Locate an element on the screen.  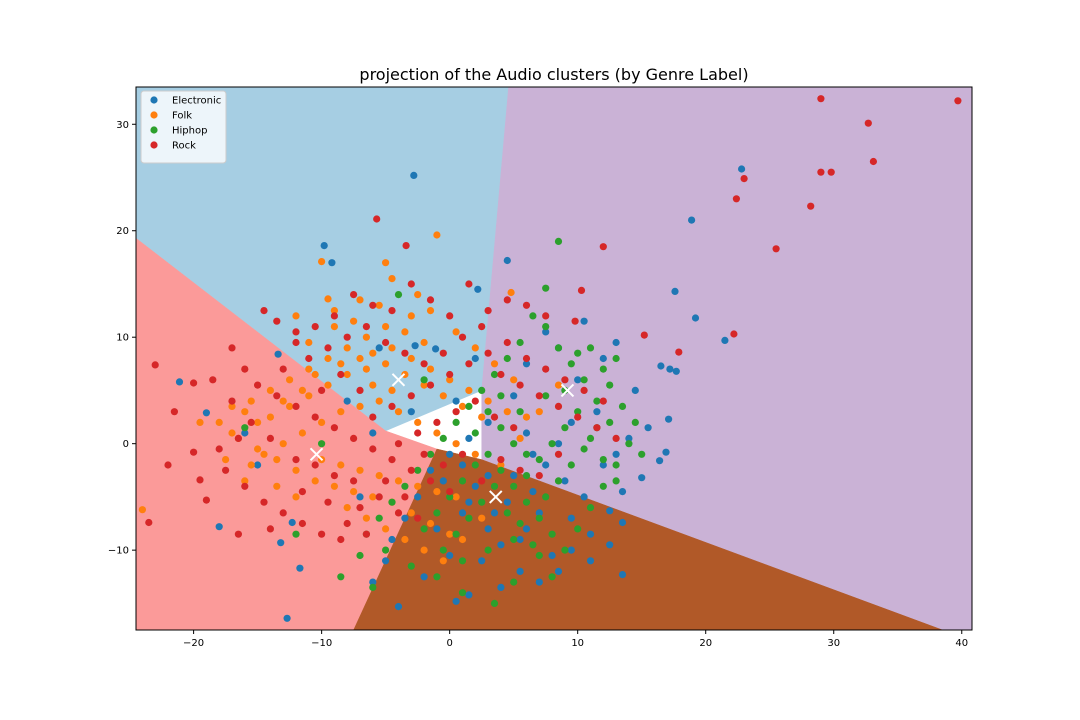
legend: Electronic Folk Hiphop Rock is located at coordinates (183, 127).